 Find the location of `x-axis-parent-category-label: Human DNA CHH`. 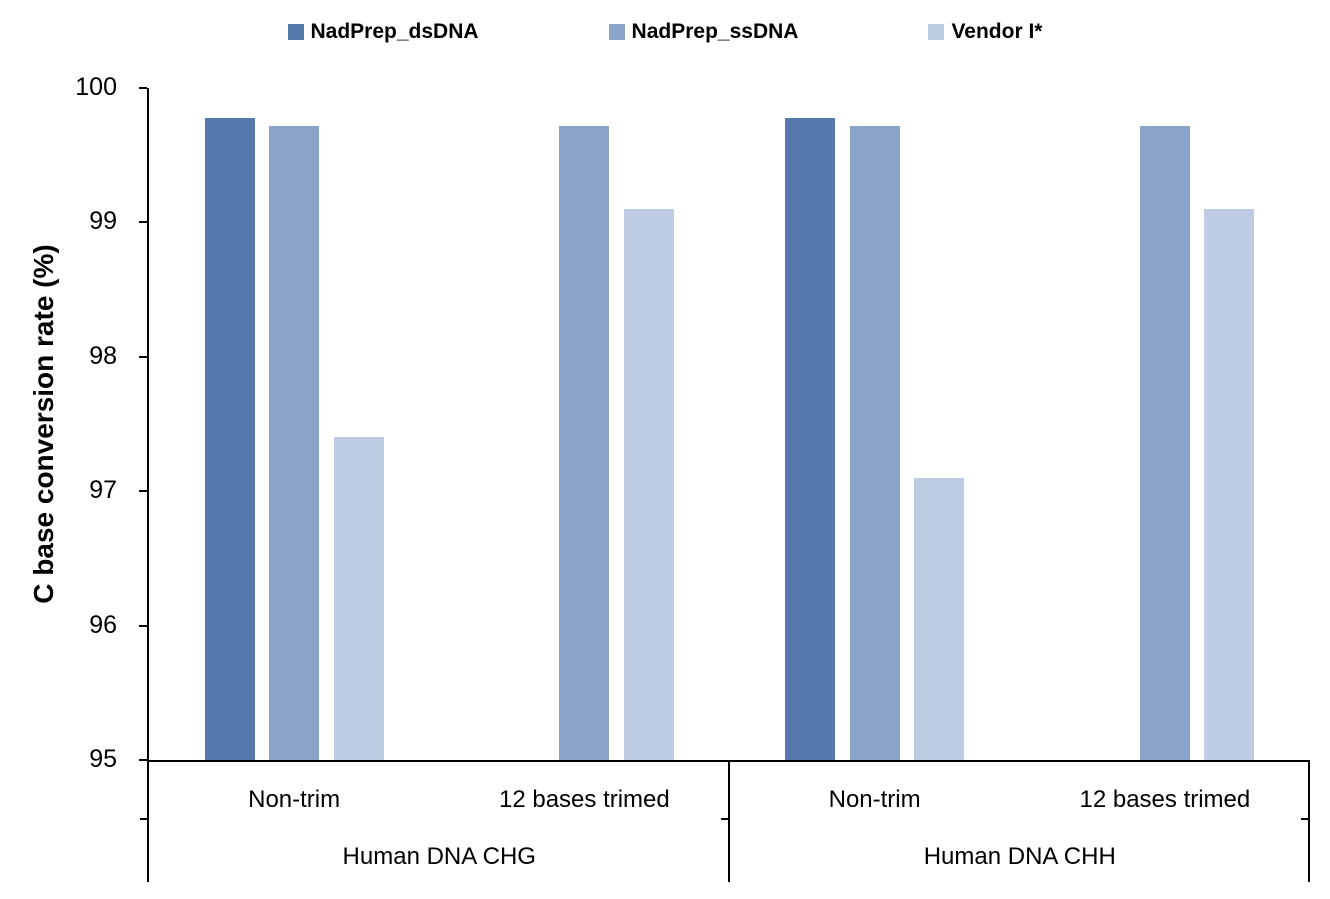

x-axis-parent-category-label: Human DNA CHH is located at coordinates (1019, 856).